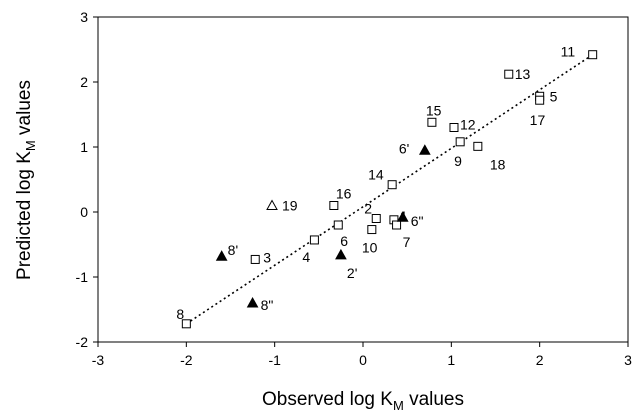 The height and width of the screenshot is (414, 634). What do you see at coordinates (30, 145) in the screenshot?
I see `y-axis-title-sub: M` at bounding box center [30, 145].